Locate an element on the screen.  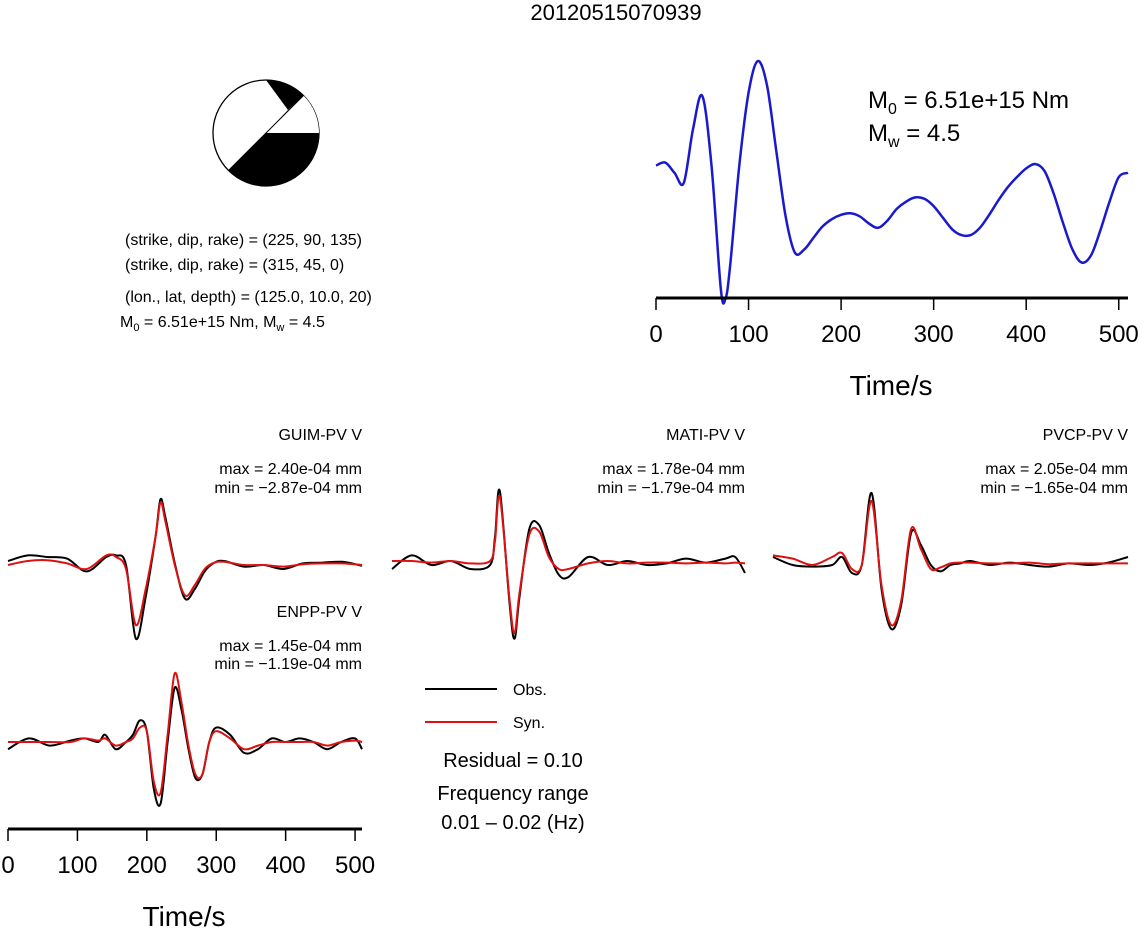
station-name: MATI-PV V is located at coordinates (705, 435).